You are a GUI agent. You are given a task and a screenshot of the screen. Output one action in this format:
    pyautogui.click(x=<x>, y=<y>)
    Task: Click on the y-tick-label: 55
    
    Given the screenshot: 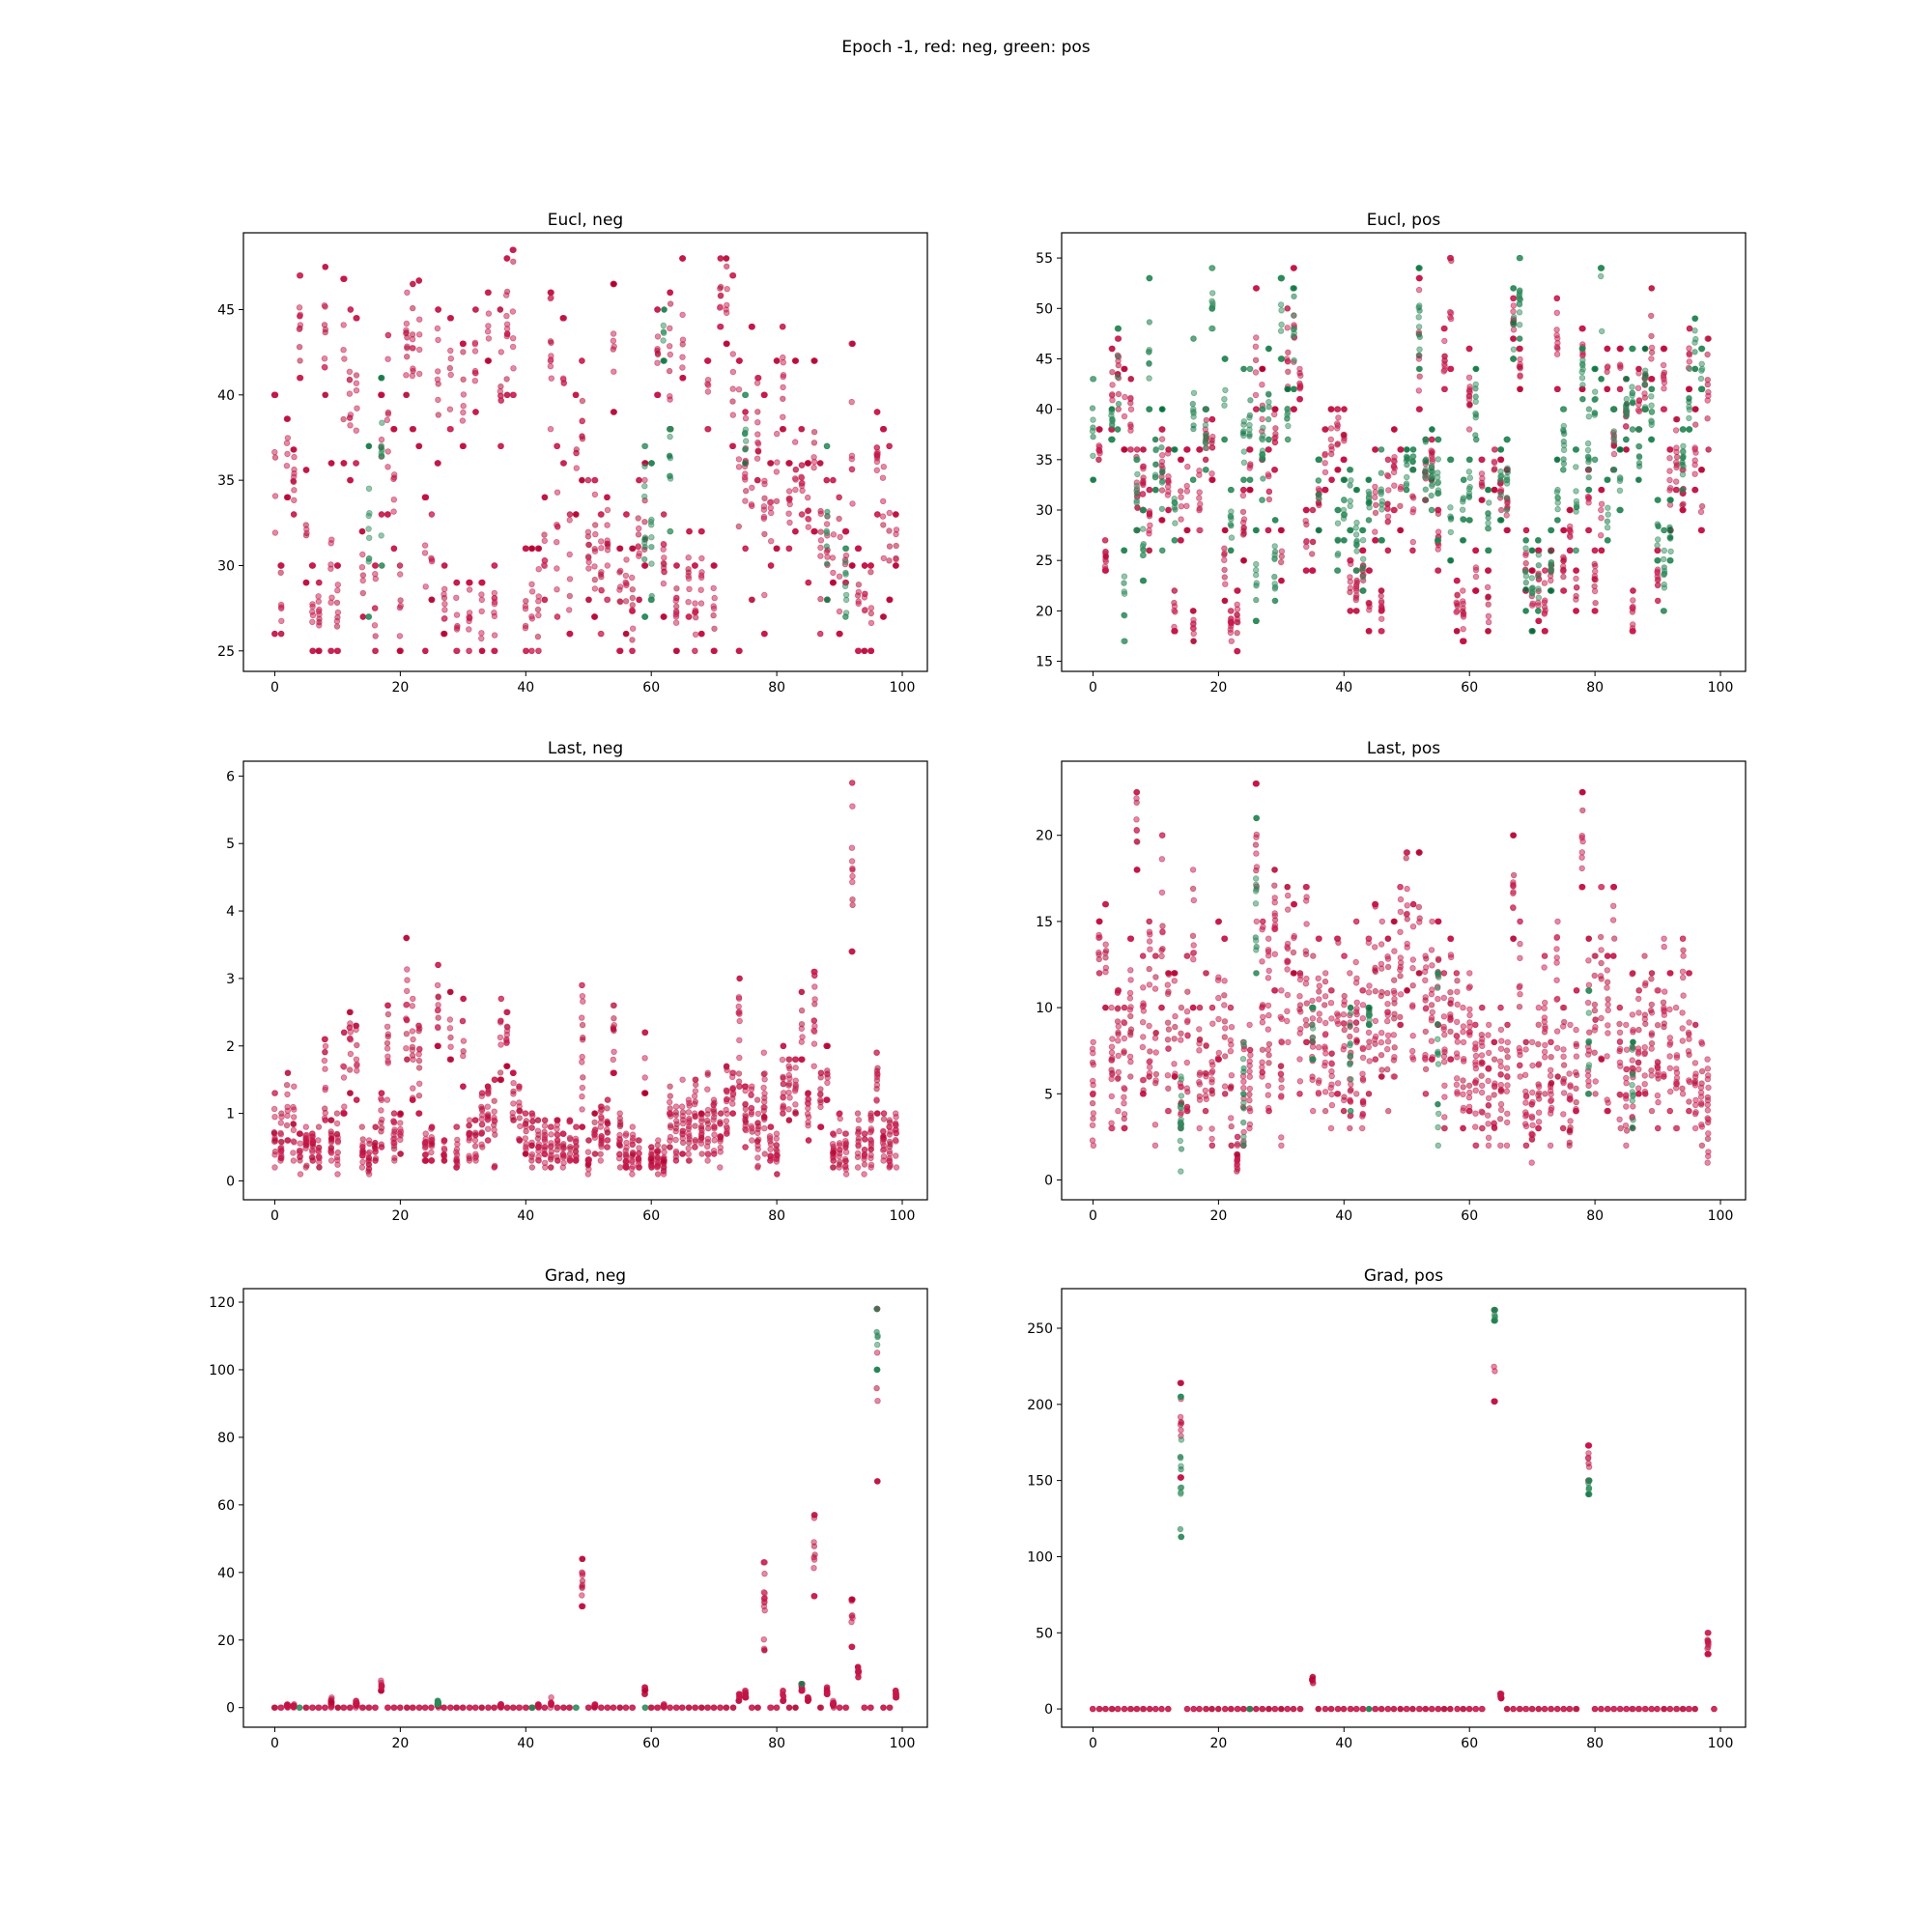 What is the action you would take?
    pyautogui.click(x=1044, y=259)
    